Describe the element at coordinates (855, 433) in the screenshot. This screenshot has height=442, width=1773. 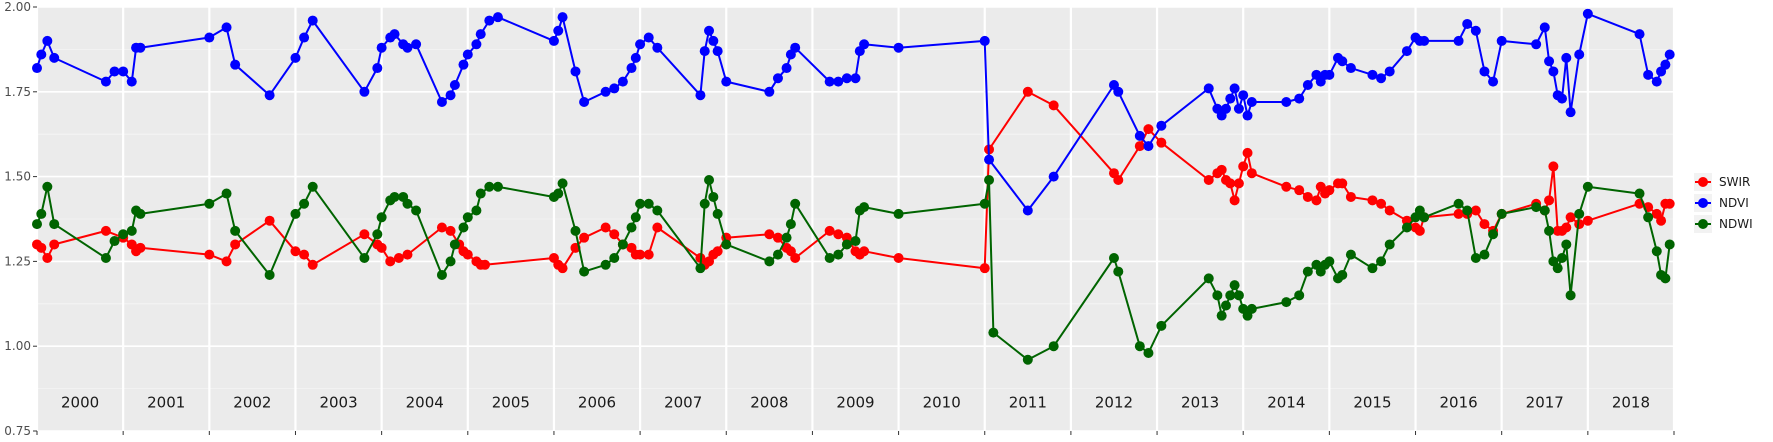
I see `x-axis` at that location.